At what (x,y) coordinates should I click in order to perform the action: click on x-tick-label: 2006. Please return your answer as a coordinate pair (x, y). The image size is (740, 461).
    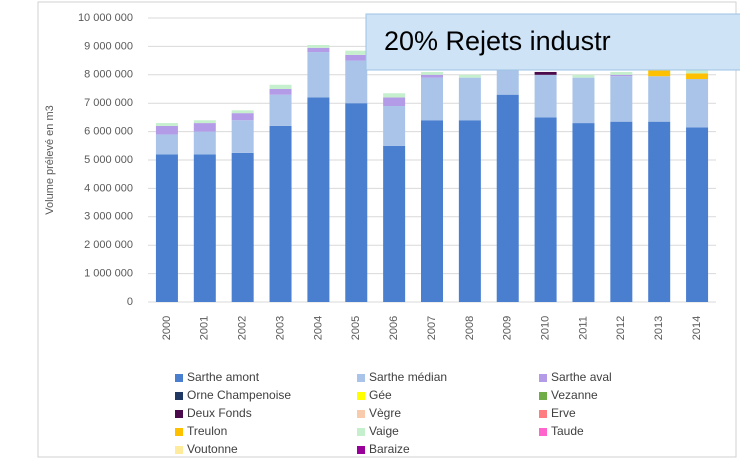
    Looking at the image, I should click on (394, 328).